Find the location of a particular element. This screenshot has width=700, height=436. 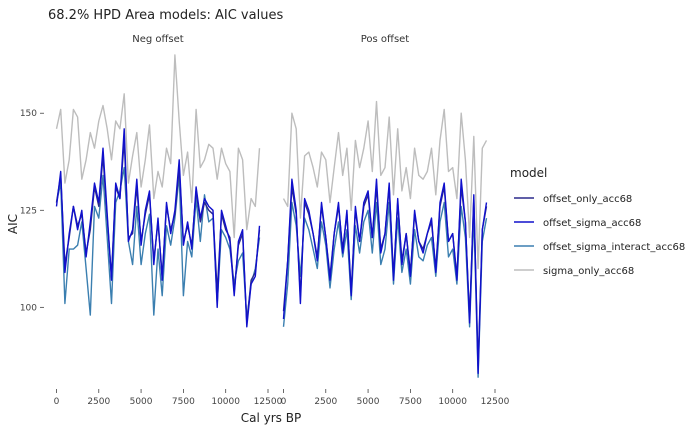

legend-title: model is located at coordinates (528, 173).